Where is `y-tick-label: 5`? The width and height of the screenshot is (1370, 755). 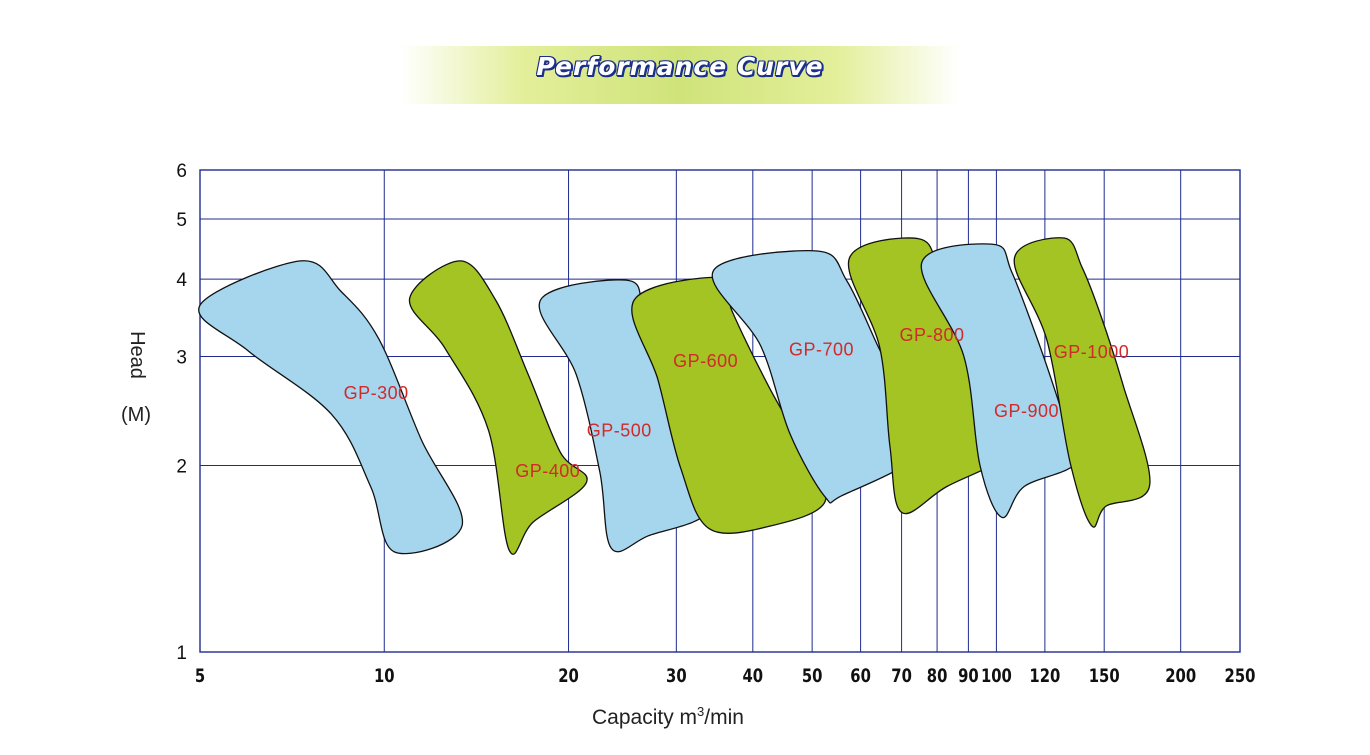 y-tick-label: 5 is located at coordinates (181, 220).